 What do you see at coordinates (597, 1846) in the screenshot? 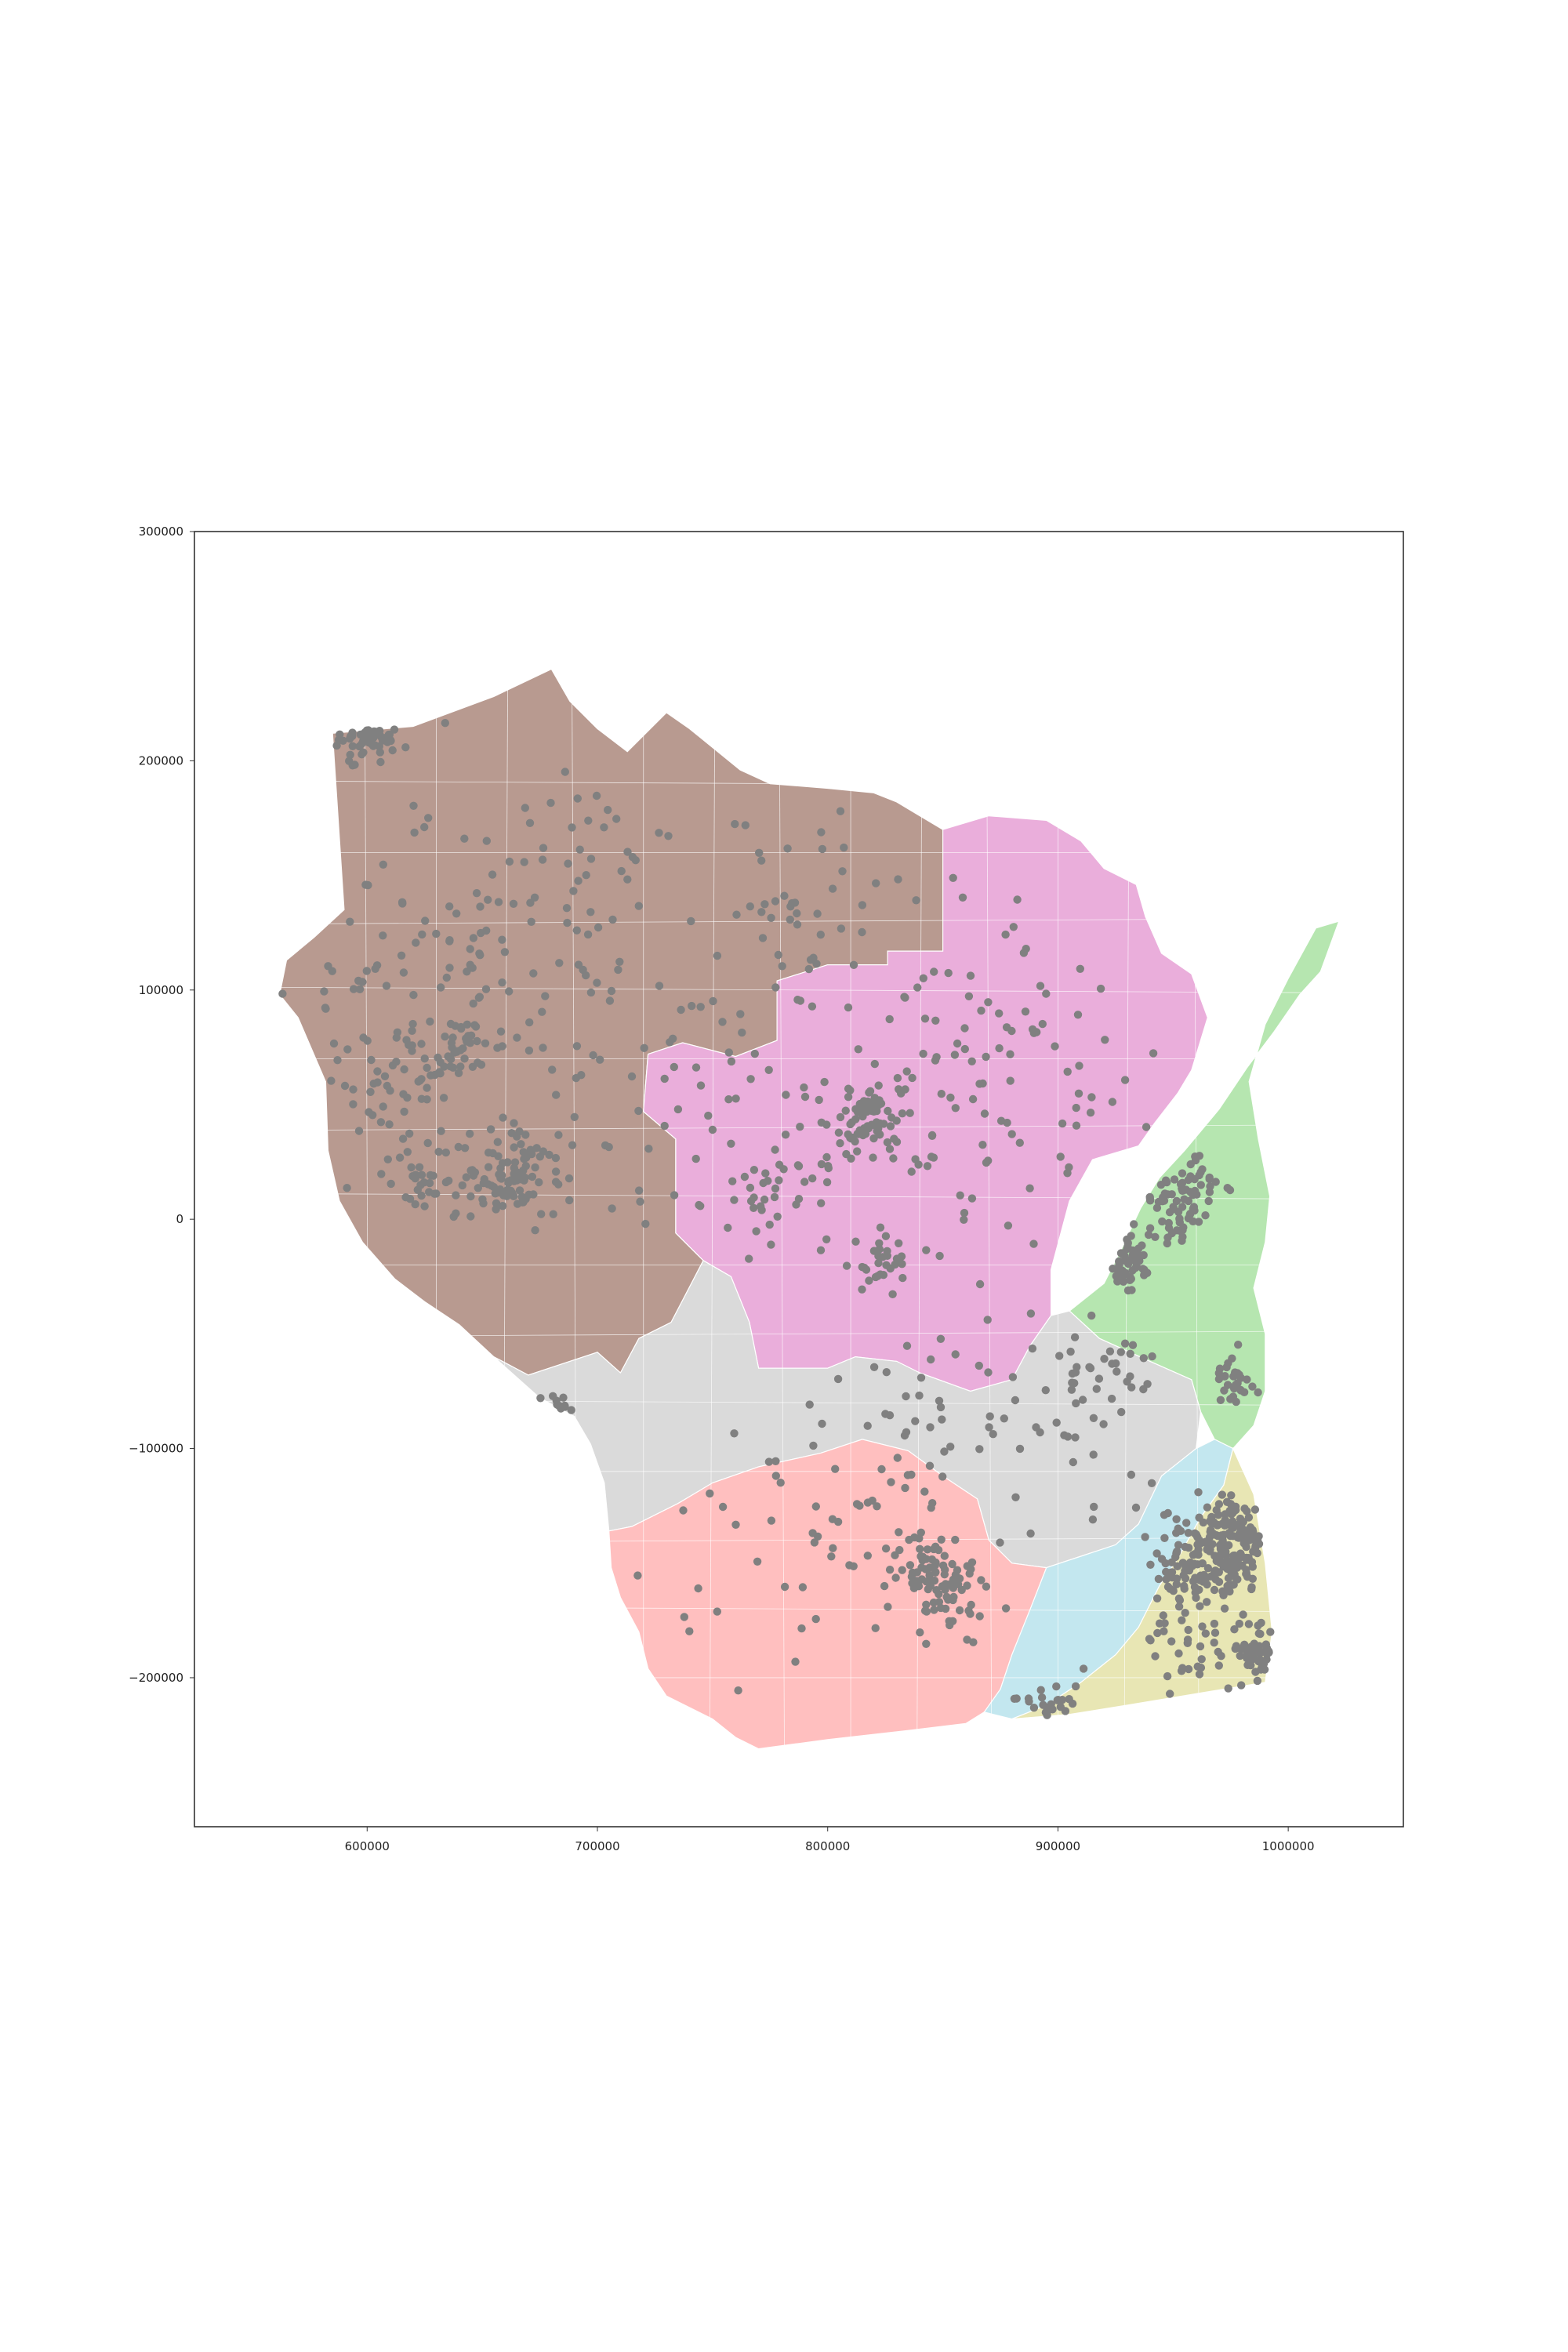
I see `x-tick-label: 700000` at bounding box center [597, 1846].